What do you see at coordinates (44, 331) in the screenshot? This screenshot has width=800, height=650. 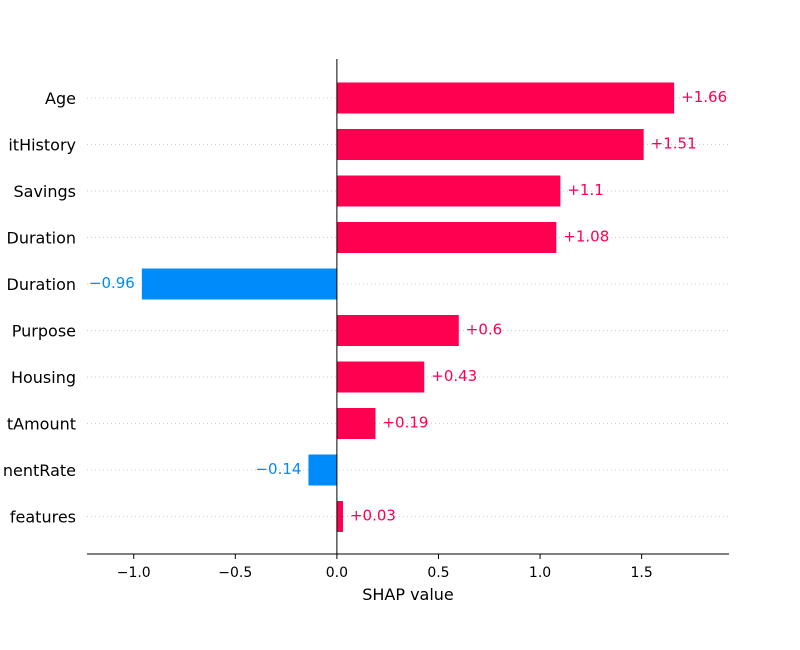 I see `feature-label: Purpose` at bounding box center [44, 331].